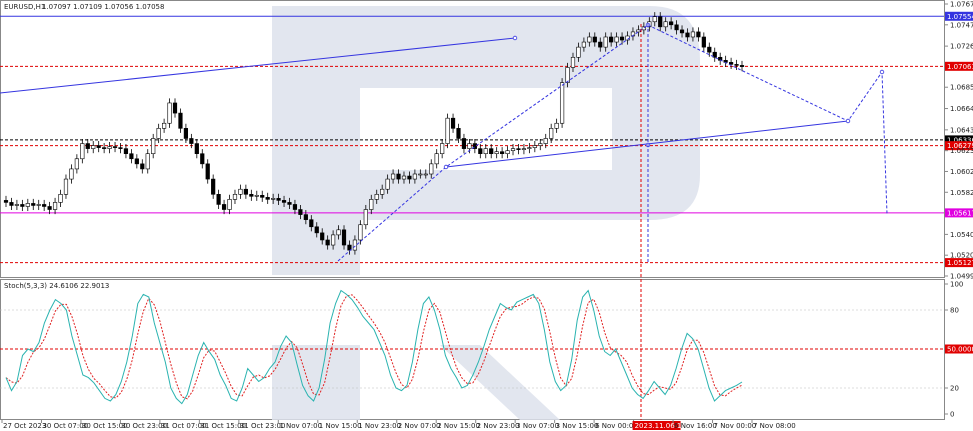  What do you see at coordinates (656, 425) in the screenshot?
I see `time-highlight-badge` at bounding box center [656, 425].